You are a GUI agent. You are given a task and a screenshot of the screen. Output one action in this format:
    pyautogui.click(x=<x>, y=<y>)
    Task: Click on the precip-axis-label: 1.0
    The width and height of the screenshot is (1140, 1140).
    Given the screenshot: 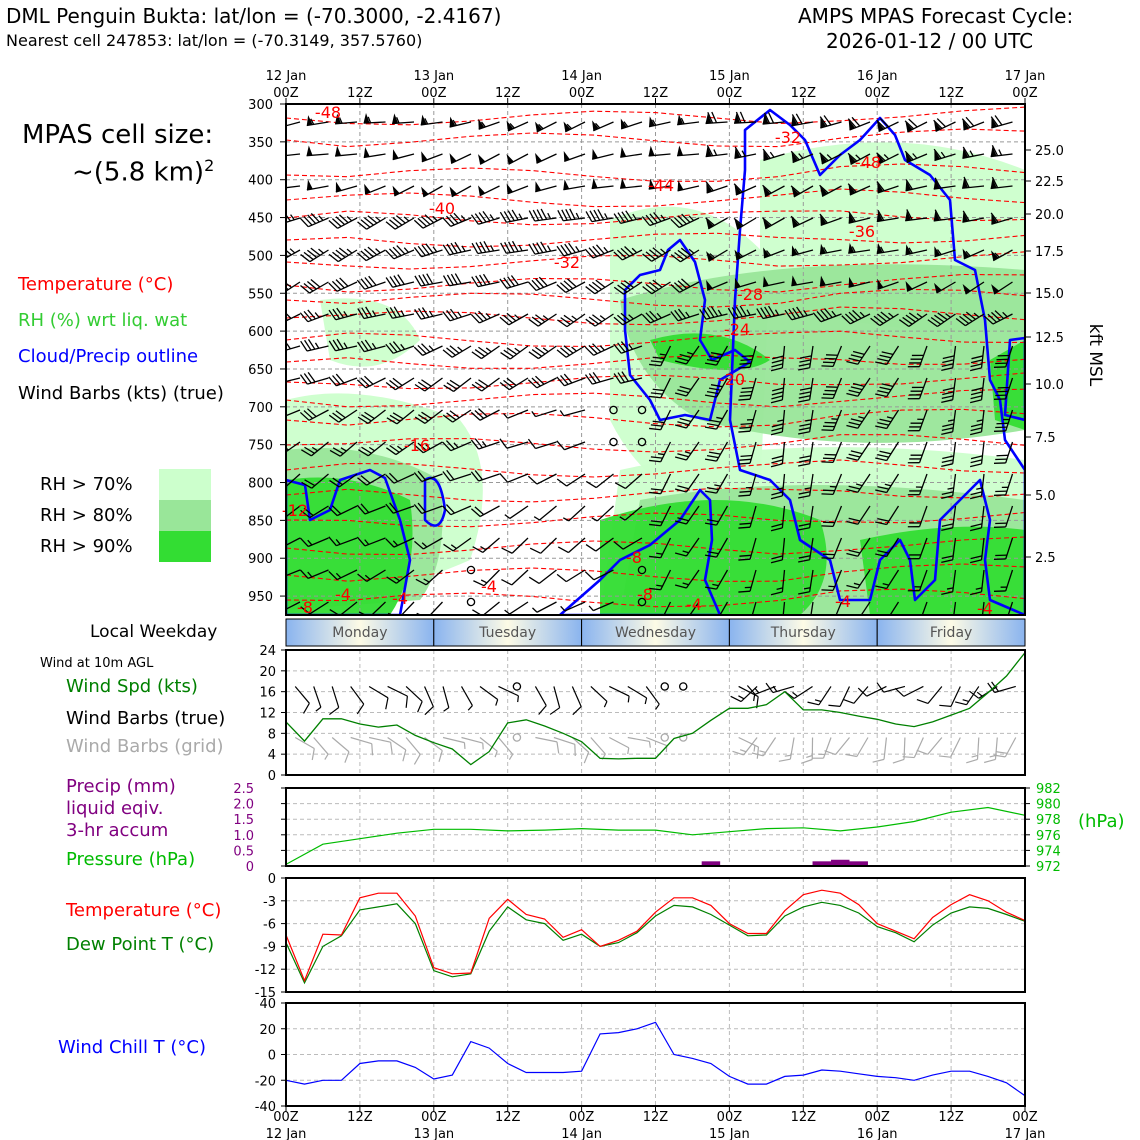 What is the action you would take?
    pyautogui.click(x=243, y=836)
    